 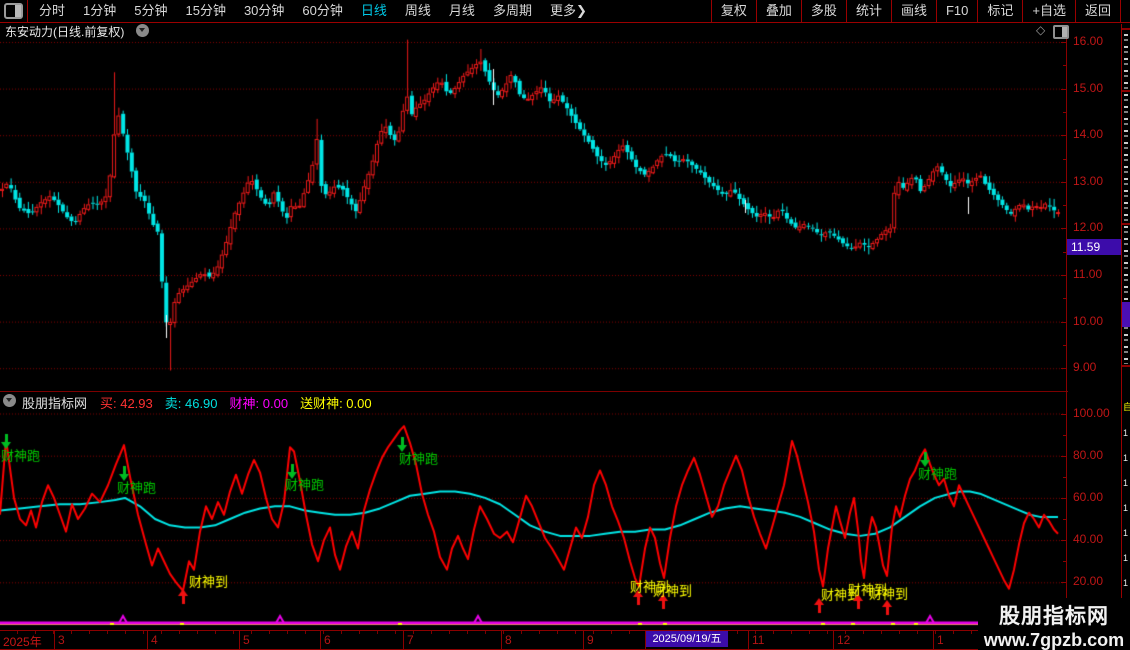 I want to click on toolbar-period-8: 月线, so click(x=461, y=10).